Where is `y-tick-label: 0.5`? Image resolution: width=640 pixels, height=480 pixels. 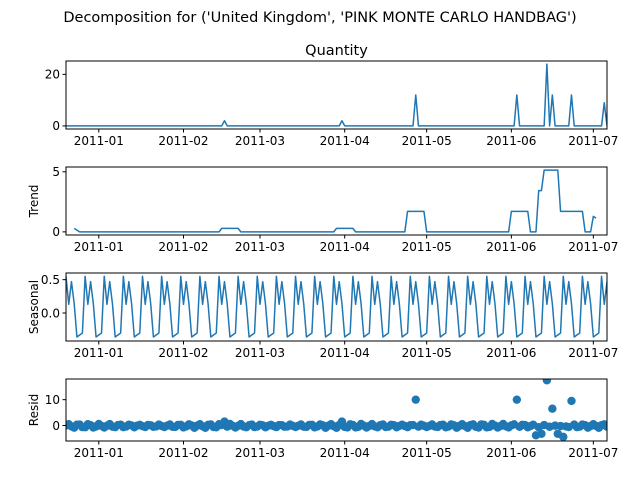
y-tick-label: 0.5 is located at coordinates (50, 280).